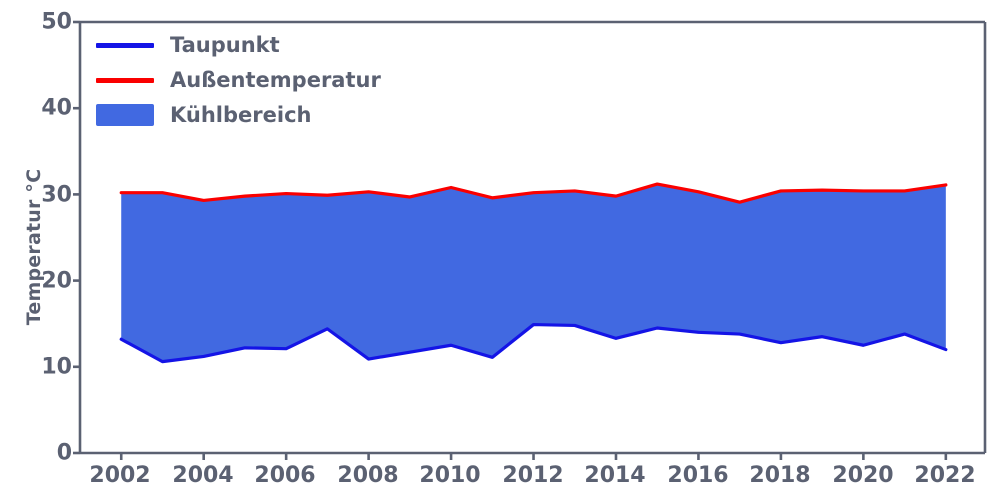  I want to click on legend-label-kuehlbereich: Kühlbereich, so click(241, 114).